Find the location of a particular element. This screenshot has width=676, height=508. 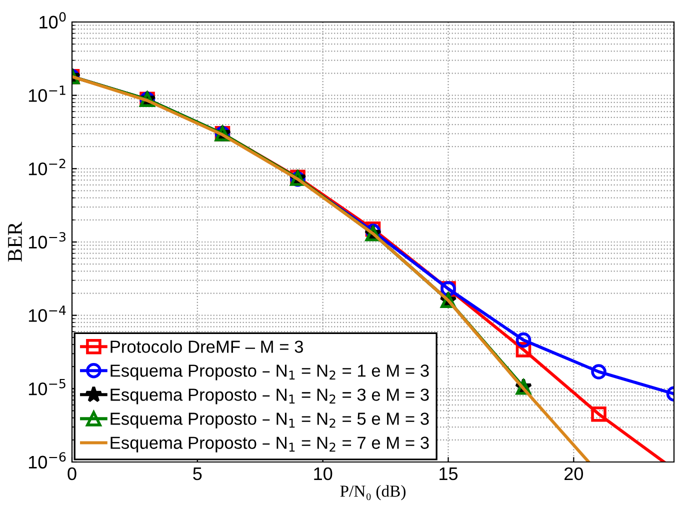

y-tick-label: 10$^{−3}$ is located at coordinates (47, 240).